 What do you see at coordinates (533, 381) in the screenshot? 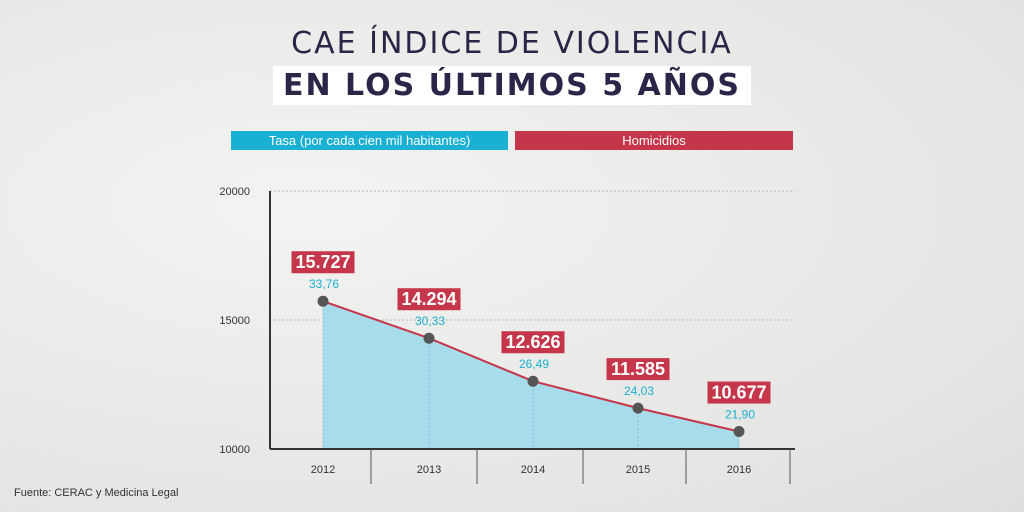
I see `data-point-2014` at bounding box center [533, 381].